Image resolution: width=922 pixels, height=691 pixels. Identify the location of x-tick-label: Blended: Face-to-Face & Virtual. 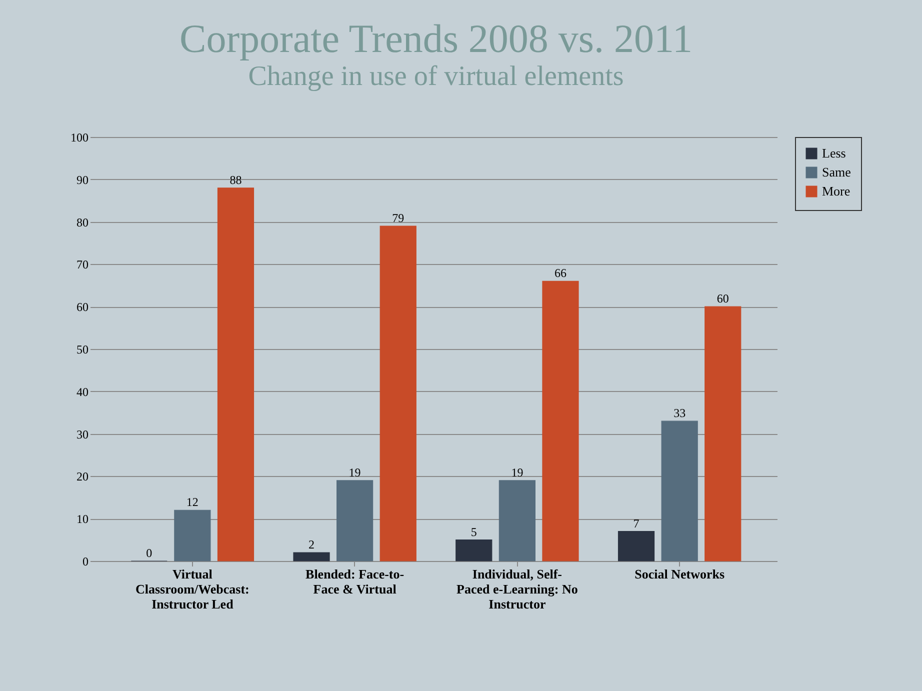
(355, 581).